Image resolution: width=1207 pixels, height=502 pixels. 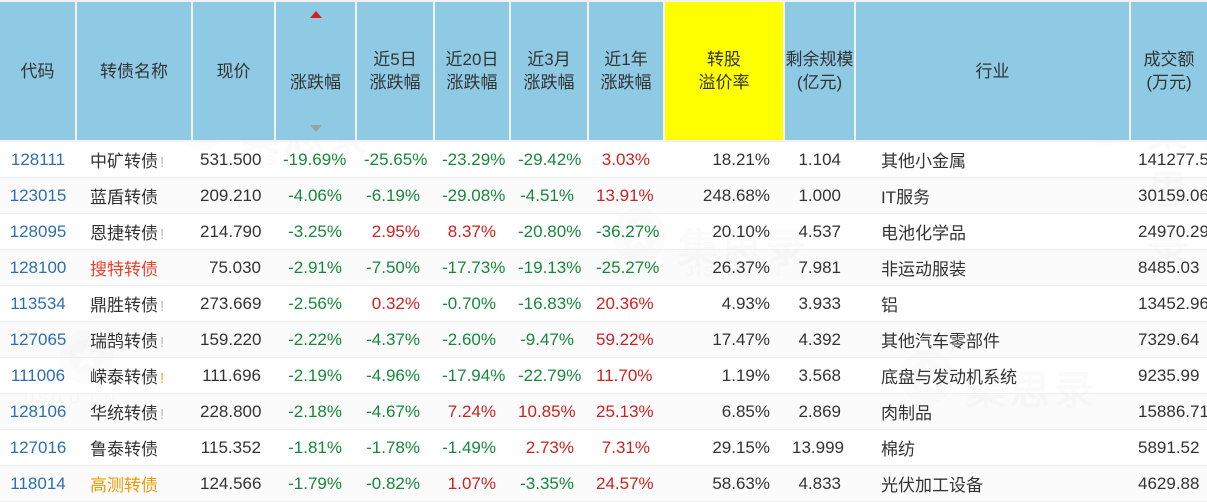 What do you see at coordinates (819, 375) in the screenshot?
I see `cell-remaining-scale: 3.568` at bounding box center [819, 375].